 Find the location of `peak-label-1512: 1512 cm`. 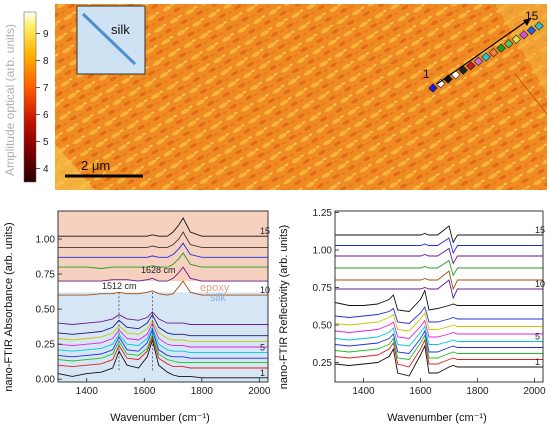

peak-label-1512: 1512 cm is located at coordinates (119, 286).